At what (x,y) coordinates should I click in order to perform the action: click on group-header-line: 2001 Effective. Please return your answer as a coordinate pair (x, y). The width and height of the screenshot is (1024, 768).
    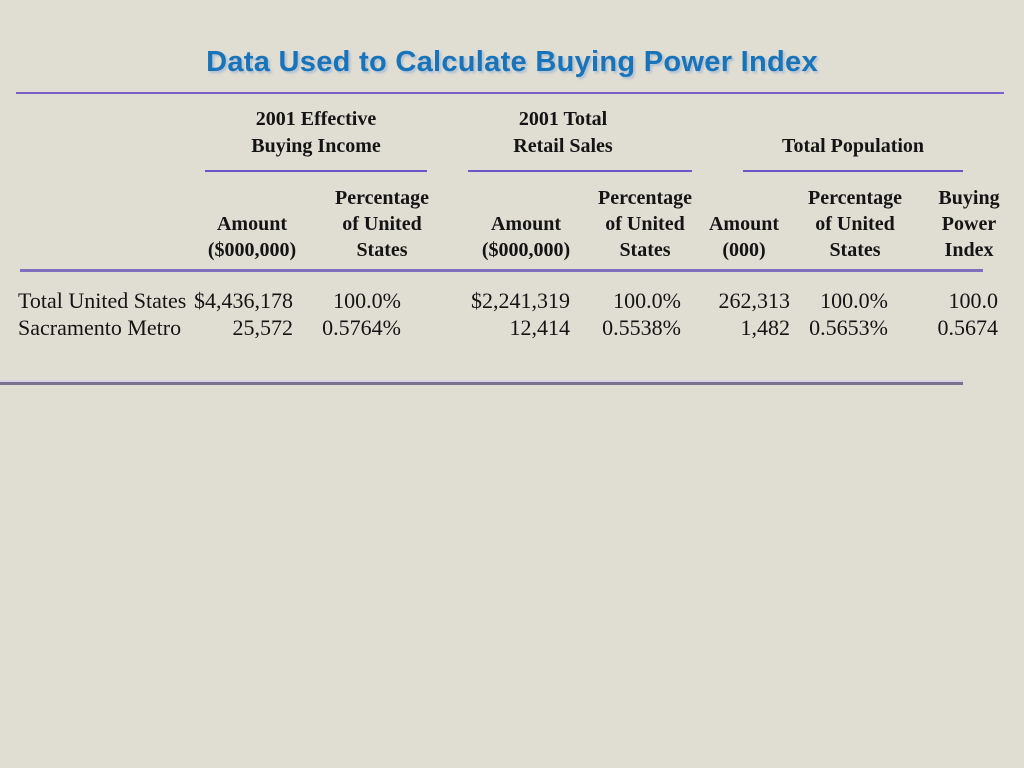
    Looking at the image, I should click on (316, 119).